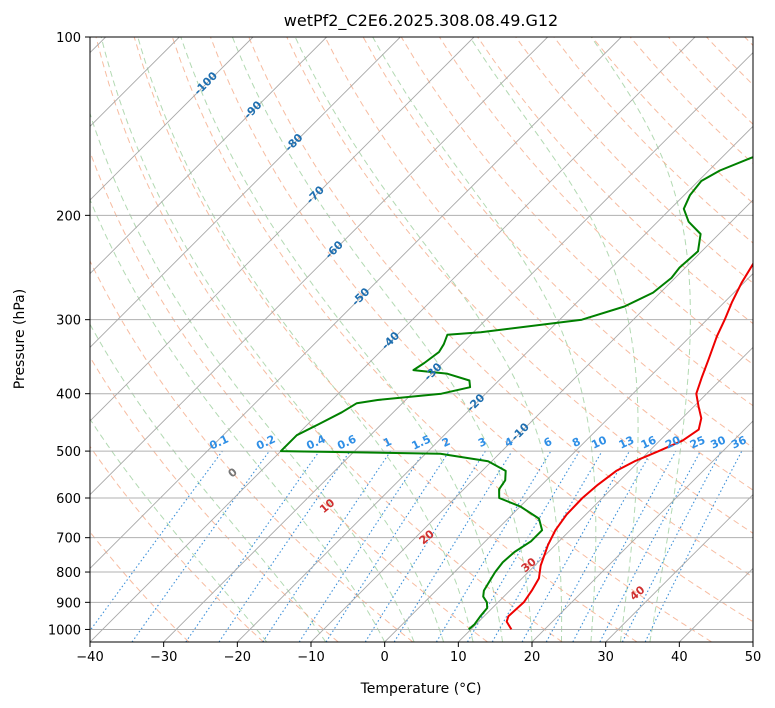  What do you see at coordinates (637, 593) in the screenshot?
I see `dry-adiabat-label: 40` at bounding box center [637, 593].